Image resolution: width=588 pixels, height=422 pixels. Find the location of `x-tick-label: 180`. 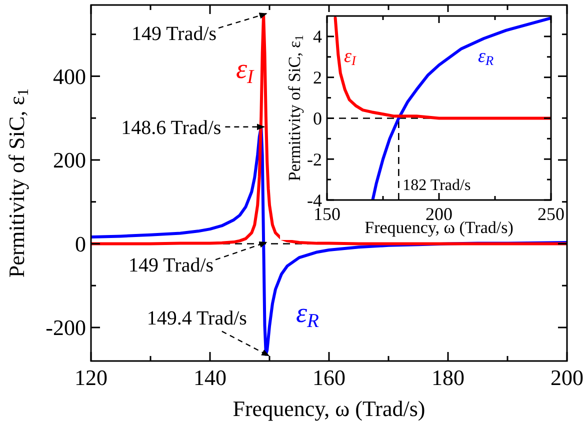

x-tick-label: 180 is located at coordinates (448, 377).